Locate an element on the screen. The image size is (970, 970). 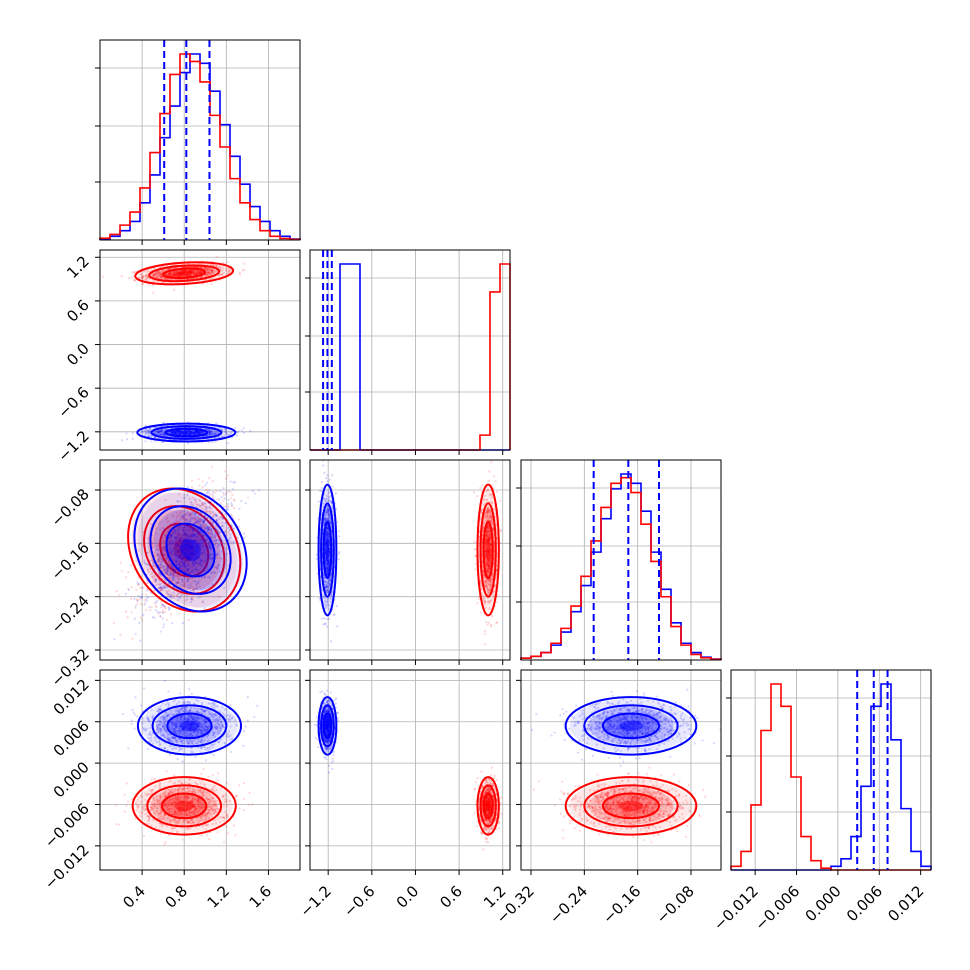
red-contour is located at coordinates (184, 550).